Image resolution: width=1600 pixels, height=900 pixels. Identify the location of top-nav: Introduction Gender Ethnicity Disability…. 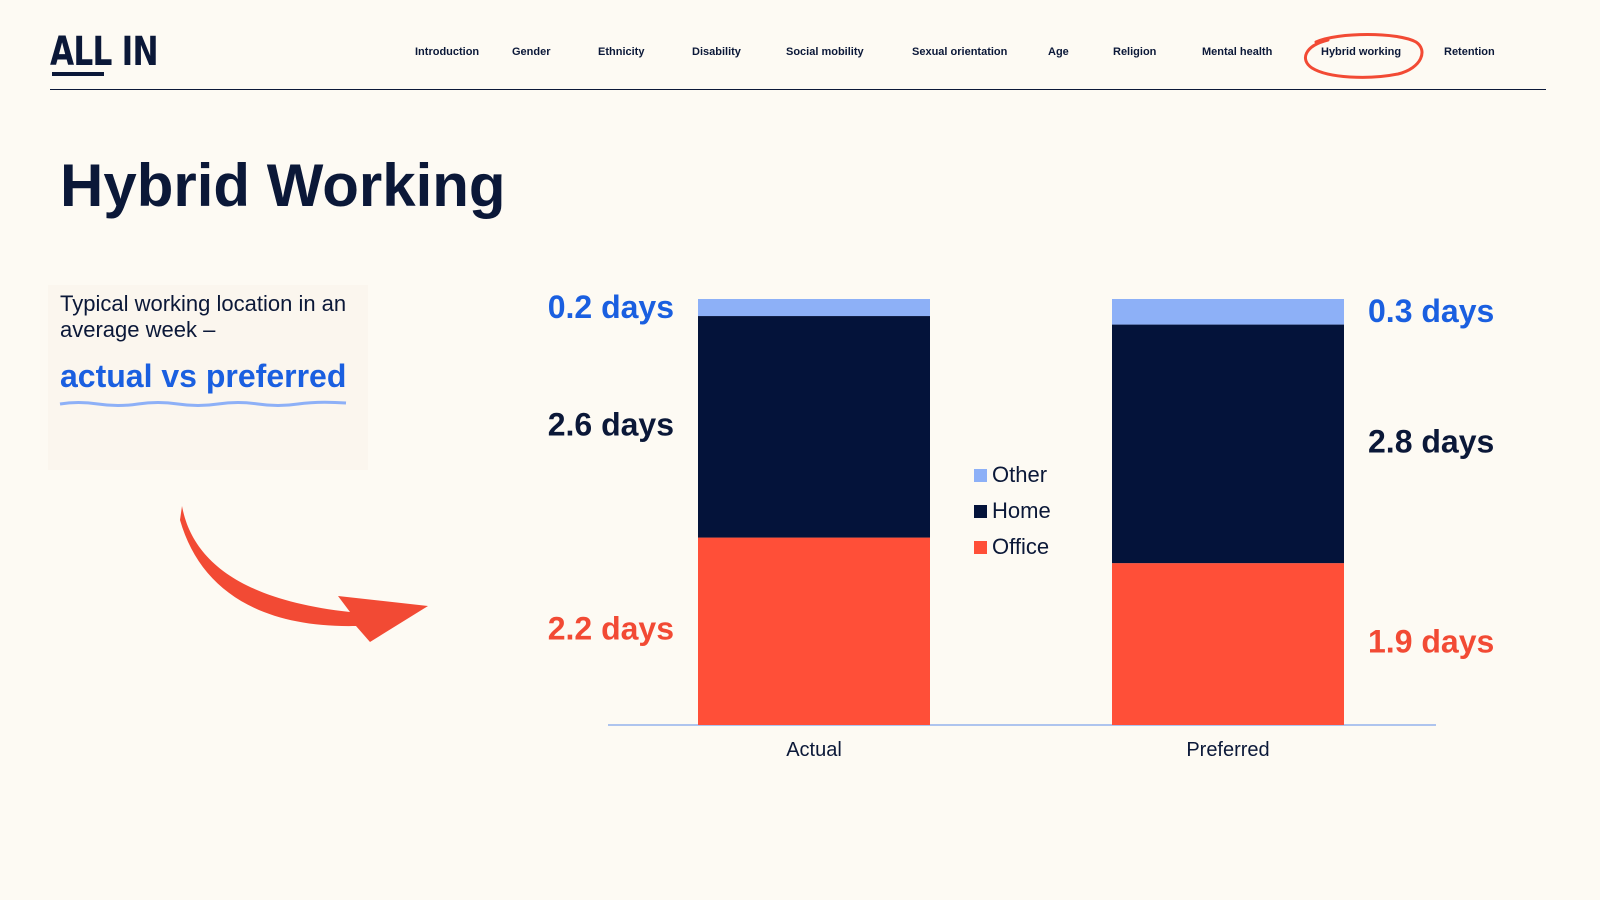
(800, 56).